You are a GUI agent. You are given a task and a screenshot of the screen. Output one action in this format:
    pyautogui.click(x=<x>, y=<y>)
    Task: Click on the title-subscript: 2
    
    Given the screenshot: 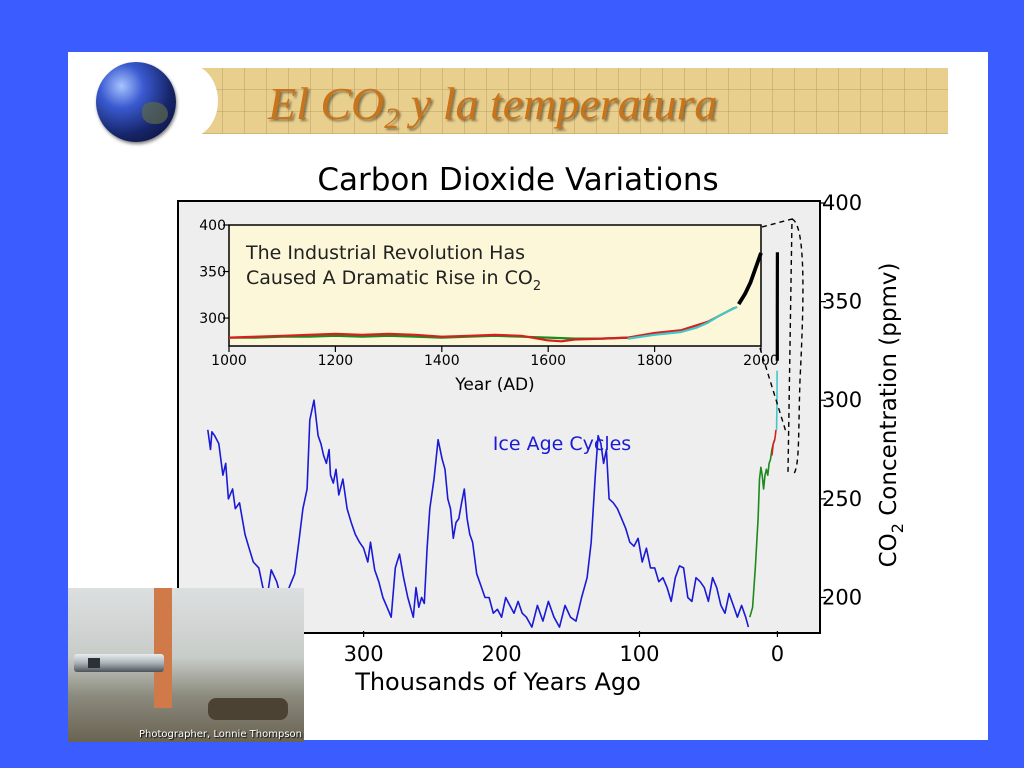 What is the action you would take?
    pyautogui.click(x=392, y=118)
    